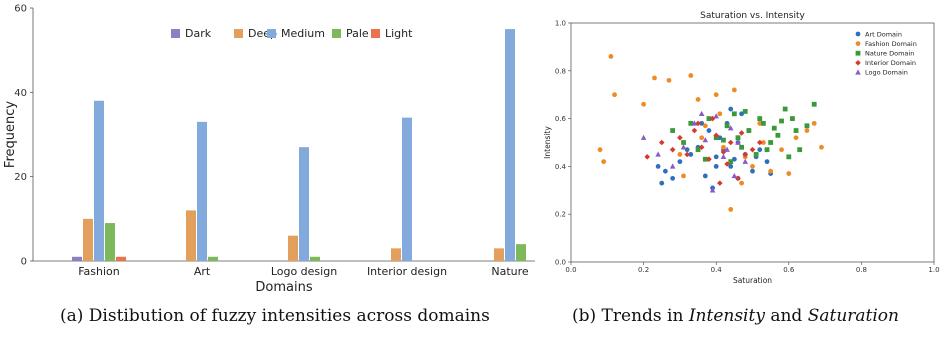 This screenshot has height=338, width=944. I want to click on x-tick-label: 0.2, so click(643, 270).